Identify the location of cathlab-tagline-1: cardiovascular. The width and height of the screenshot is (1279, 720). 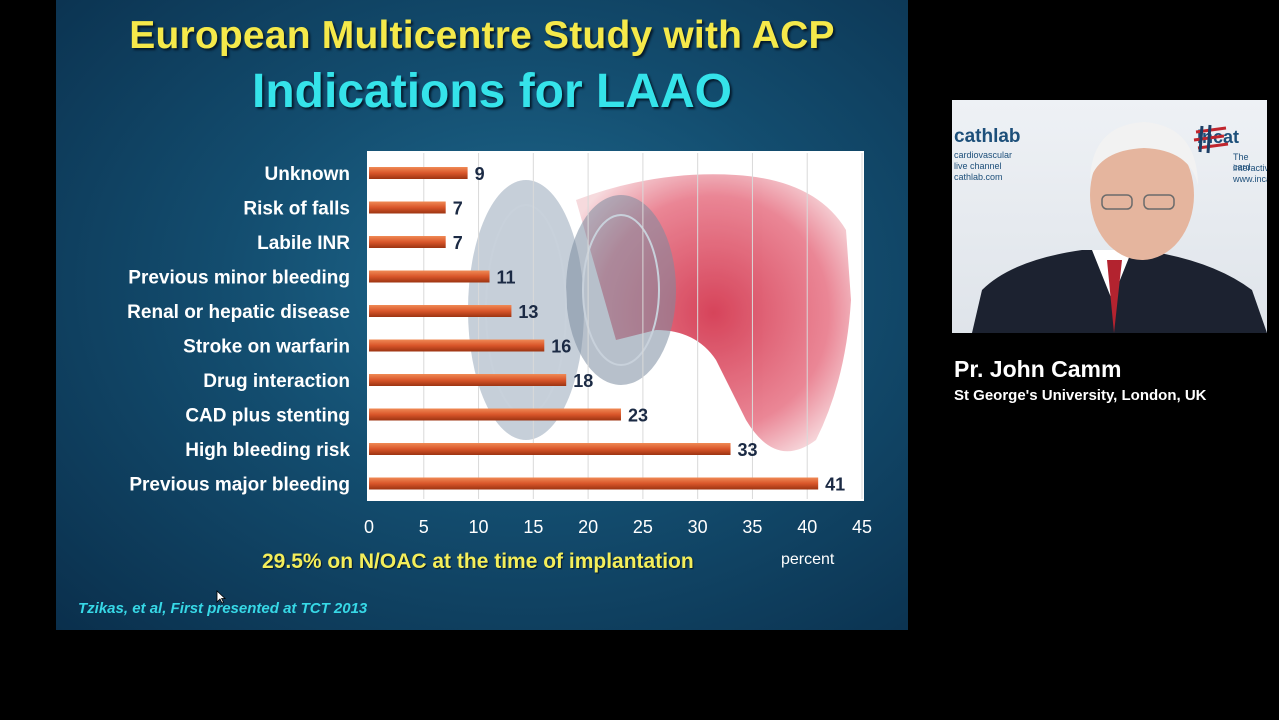
(983, 155).